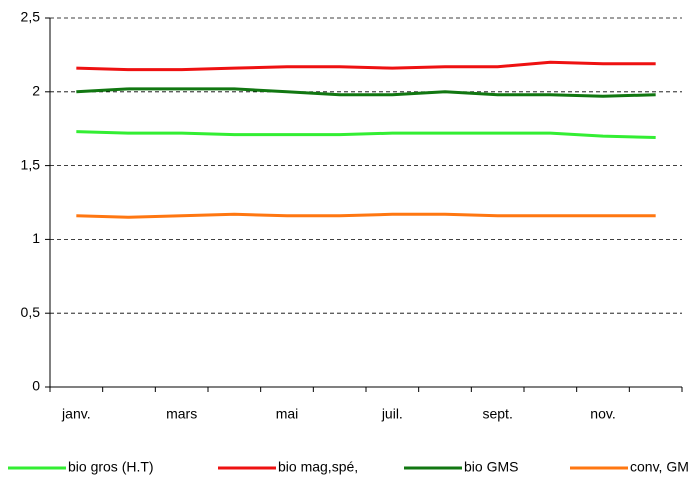 The height and width of the screenshot is (480, 688). I want to click on y-tick-label: 1,5, so click(31, 164).